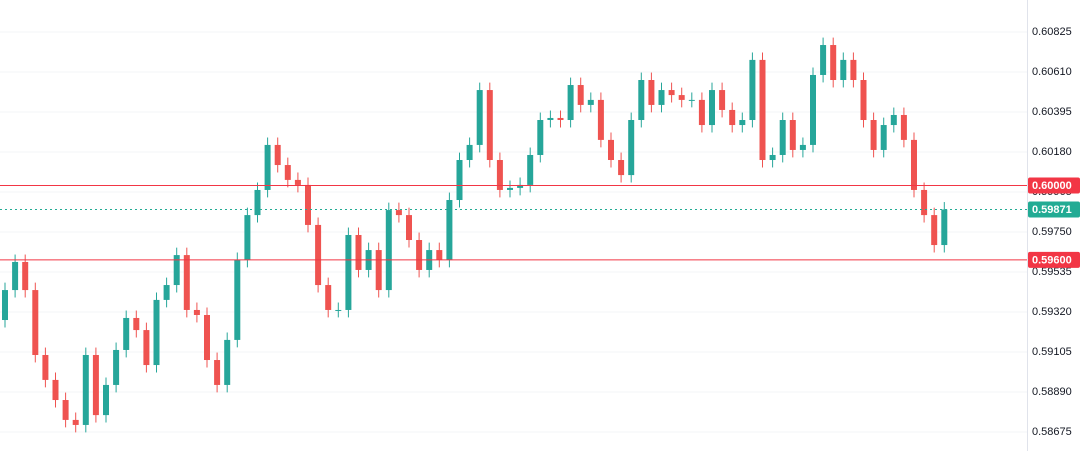 The image size is (1080, 451). I want to click on y-tick-label: 0.58675, so click(1052, 432).